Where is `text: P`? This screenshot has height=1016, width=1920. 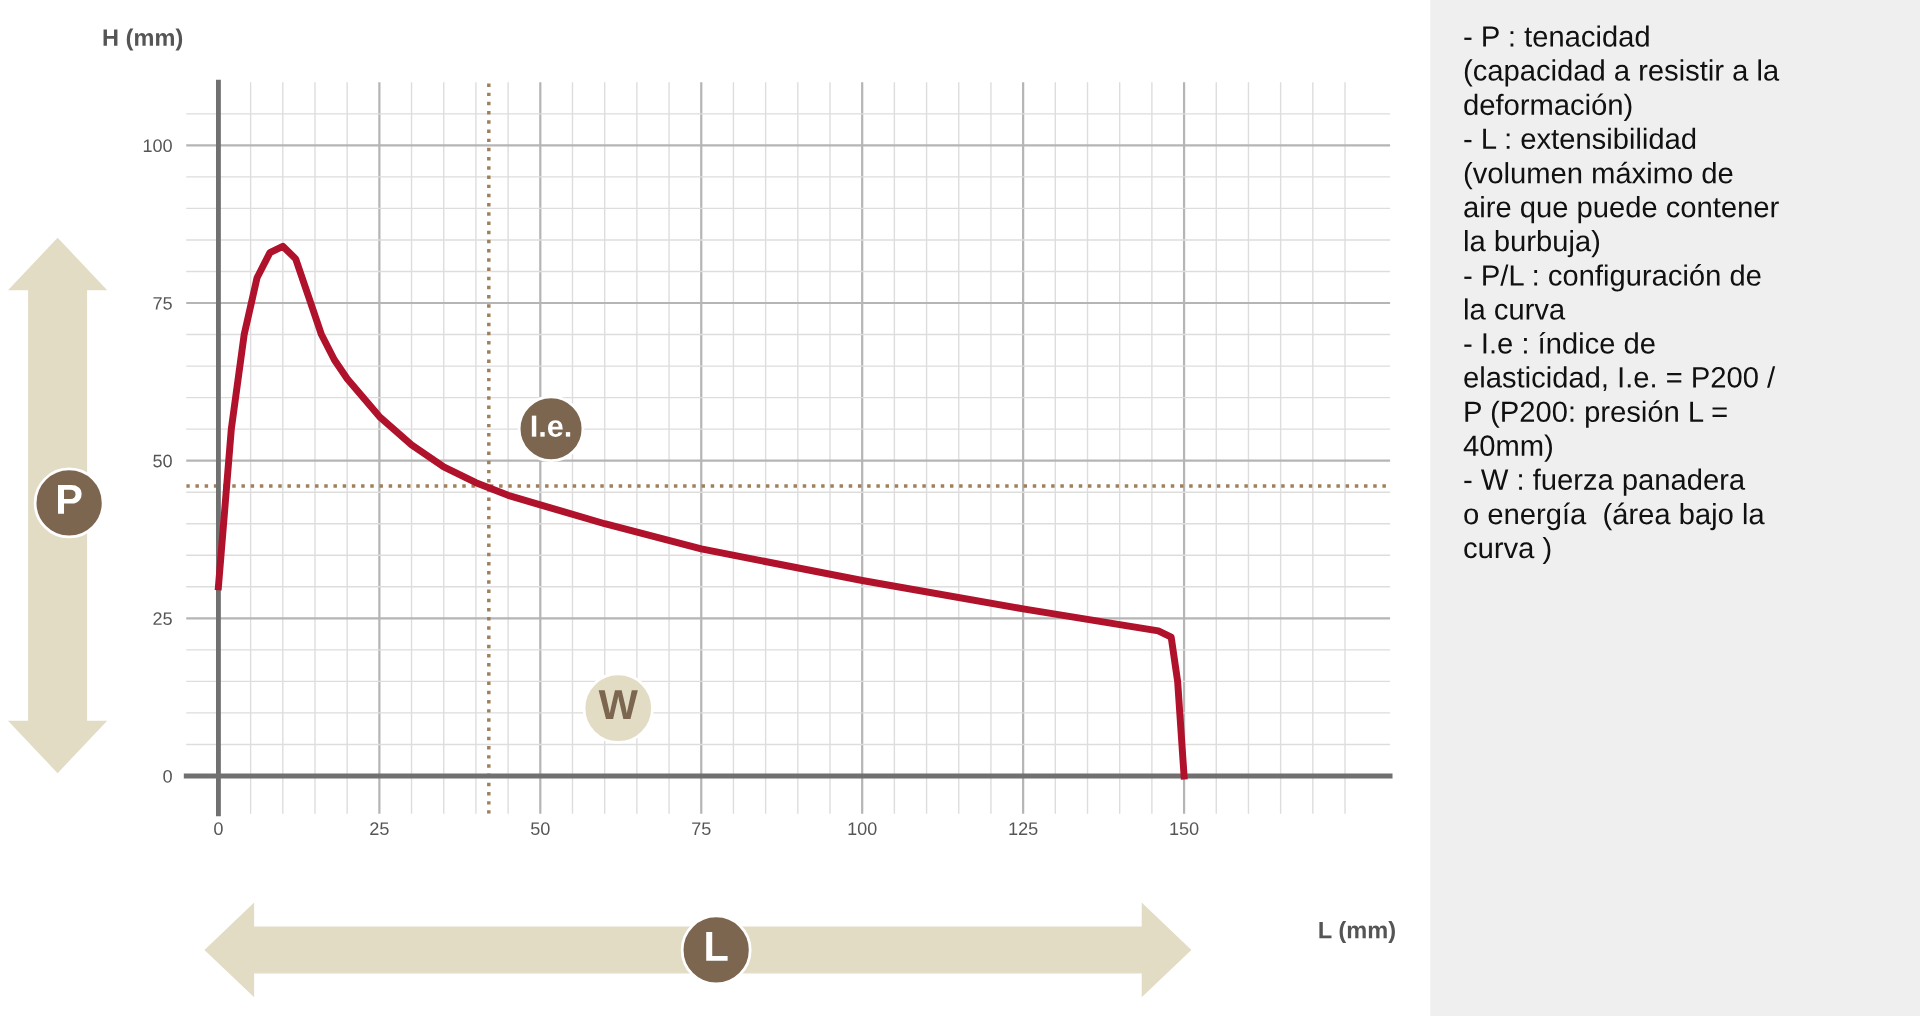 text: P is located at coordinates (70, 499).